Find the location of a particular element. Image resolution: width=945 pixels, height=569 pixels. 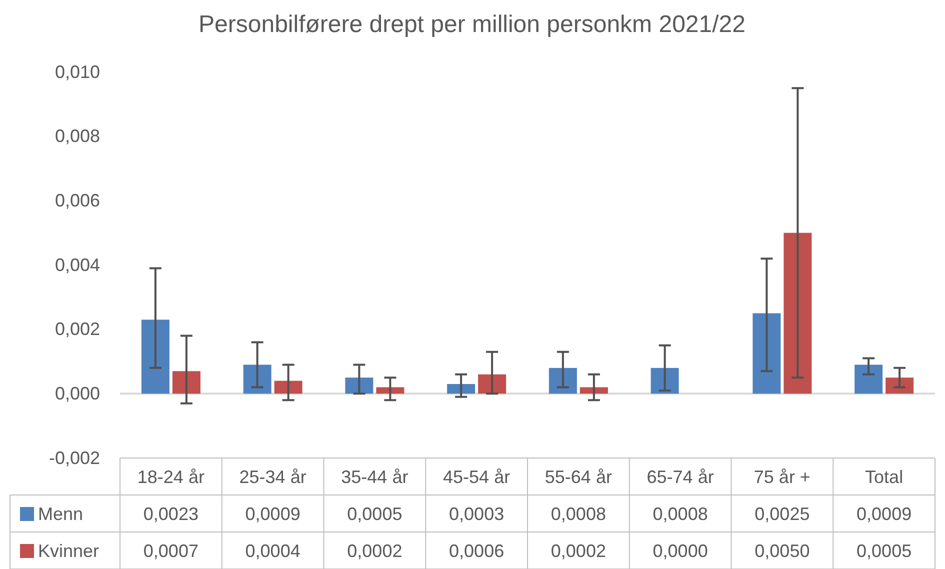

x-tick-label: 45-54 år is located at coordinates (476, 477).